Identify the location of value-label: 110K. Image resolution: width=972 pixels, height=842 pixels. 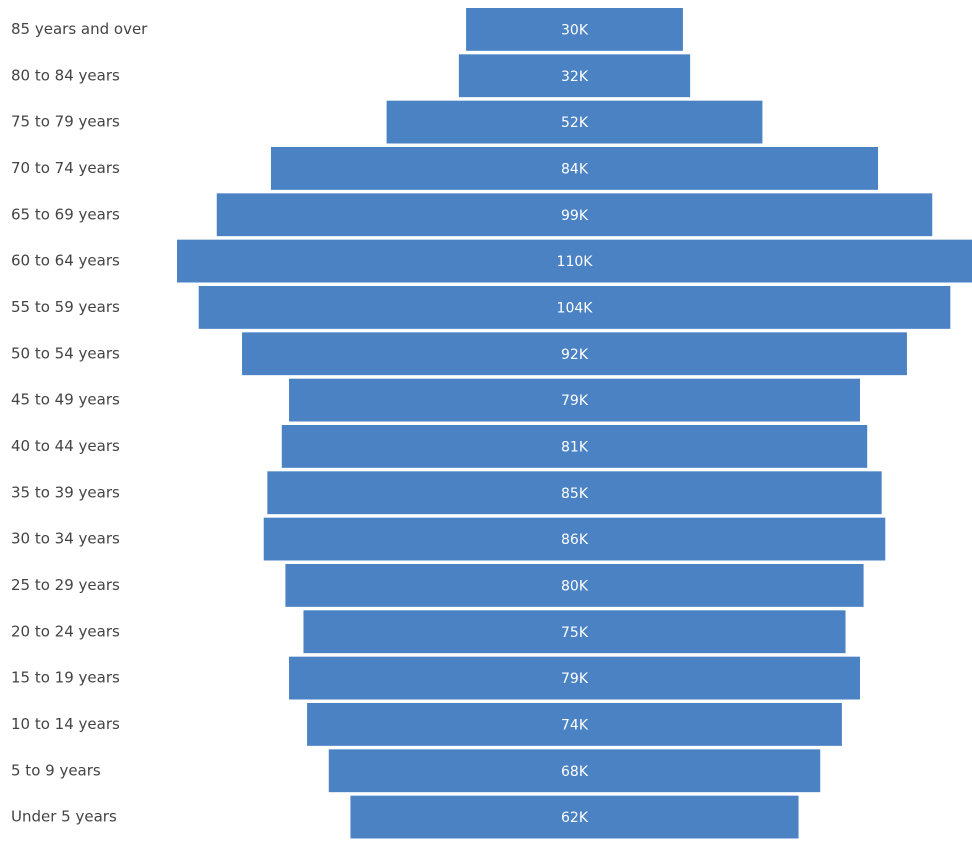
(575, 262).